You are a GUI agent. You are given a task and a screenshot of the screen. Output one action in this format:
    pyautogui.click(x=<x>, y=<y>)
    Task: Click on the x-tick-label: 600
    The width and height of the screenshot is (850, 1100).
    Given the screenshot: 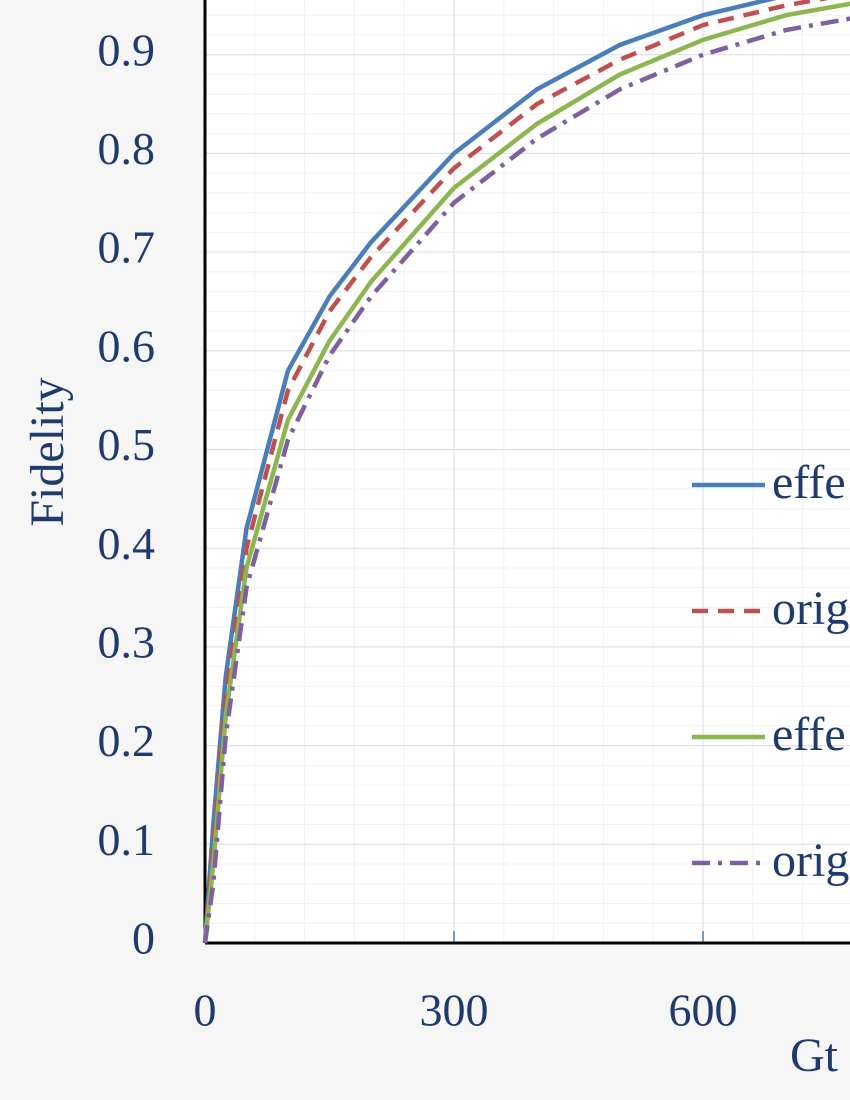 What is the action you would take?
    pyautogui.click(x=703, y=1010)
    